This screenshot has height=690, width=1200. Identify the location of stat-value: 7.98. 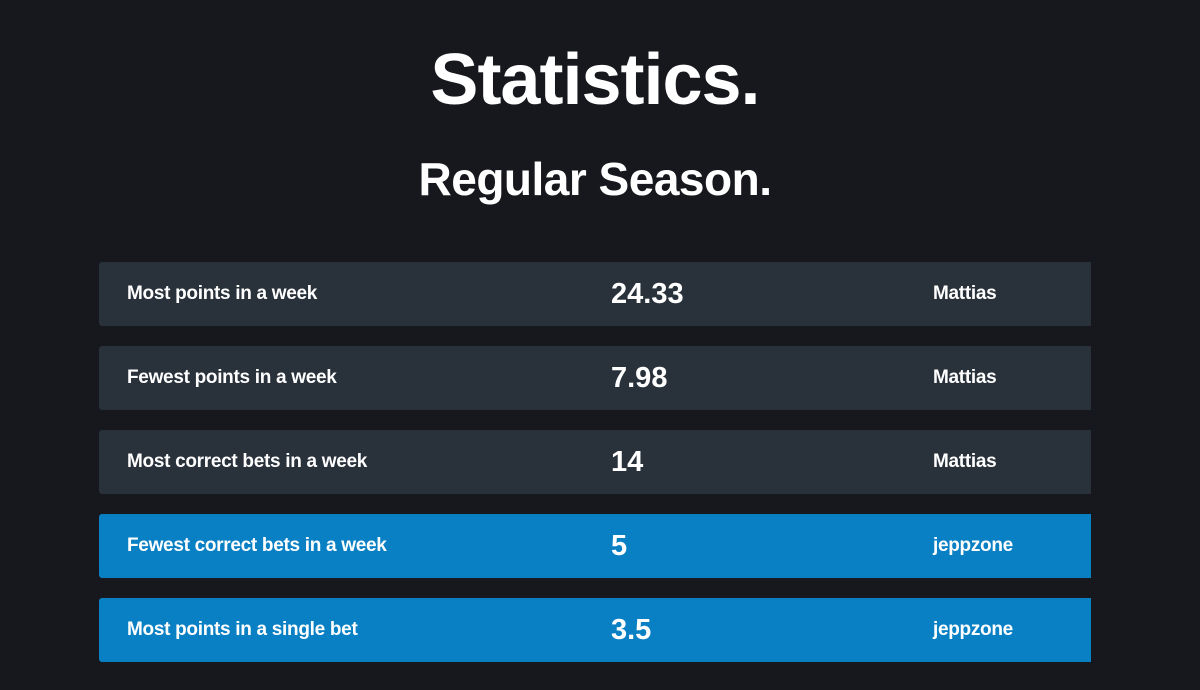
(639, 378).